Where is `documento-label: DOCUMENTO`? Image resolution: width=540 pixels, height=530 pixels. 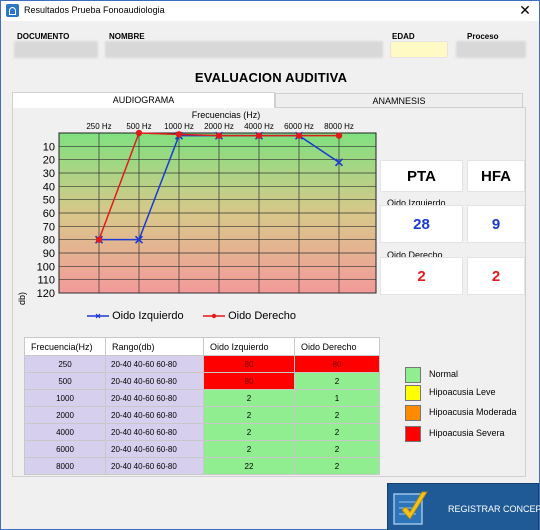 documento-label: DOCUMENTO is located at coordinates (43, 36).